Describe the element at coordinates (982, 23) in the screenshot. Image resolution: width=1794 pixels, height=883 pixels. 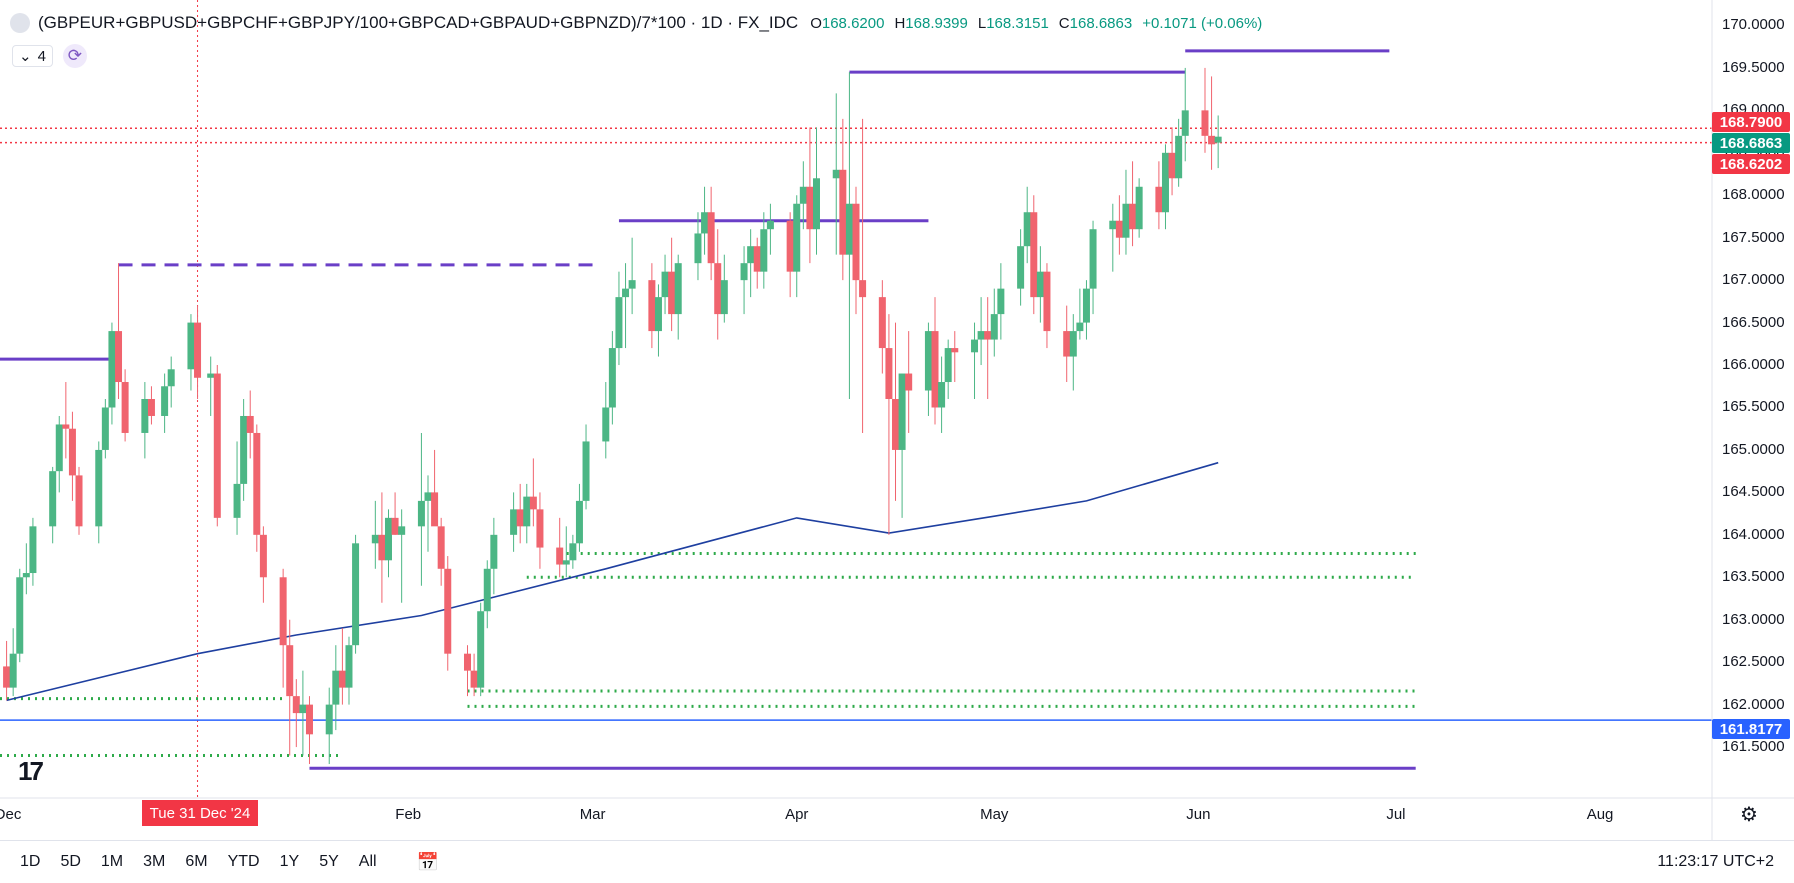
I see `low-label: L` at that location.